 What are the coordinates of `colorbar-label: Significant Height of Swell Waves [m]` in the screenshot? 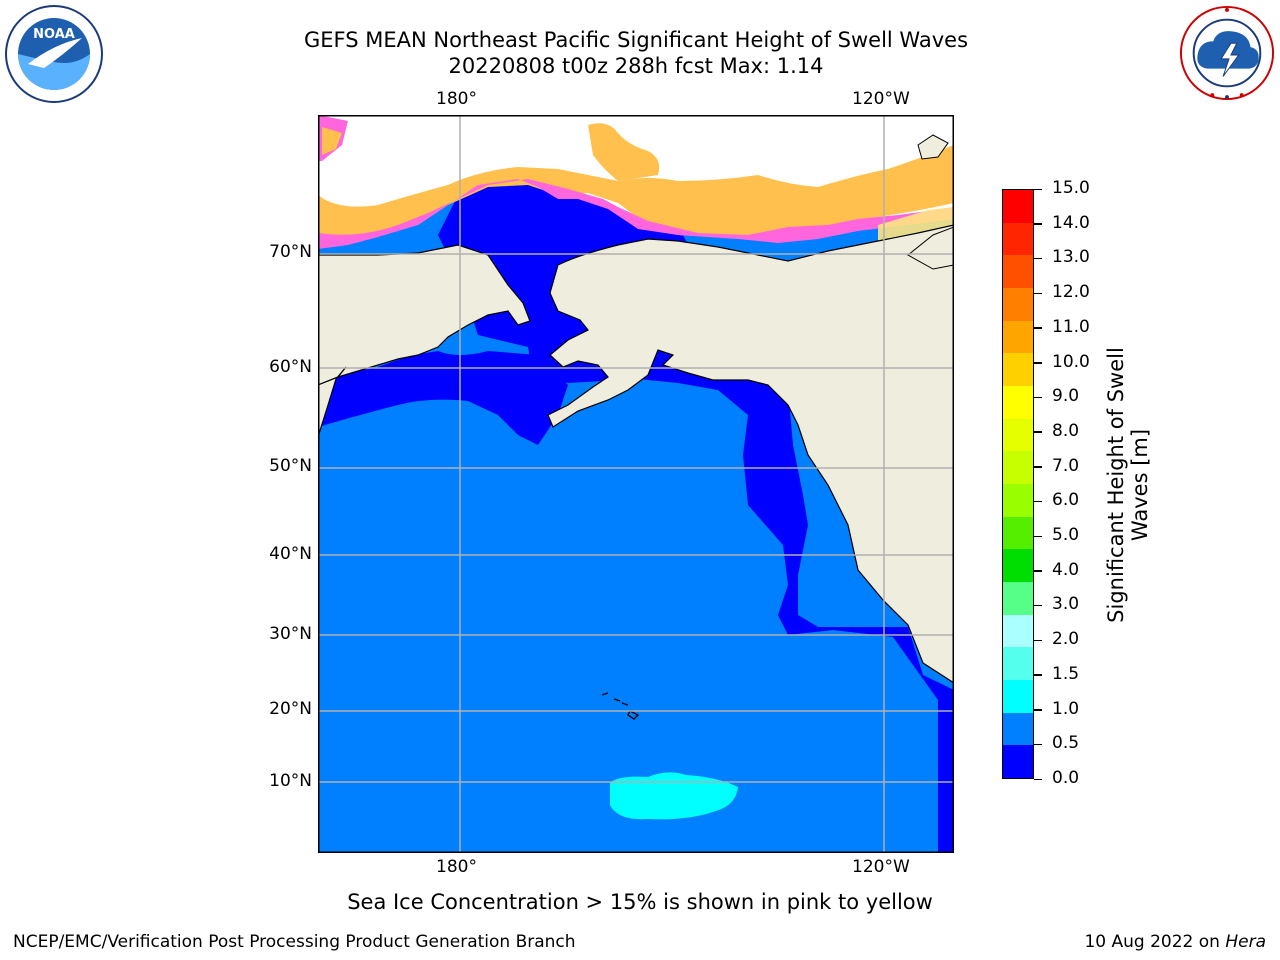 It's located at (1128, 485).